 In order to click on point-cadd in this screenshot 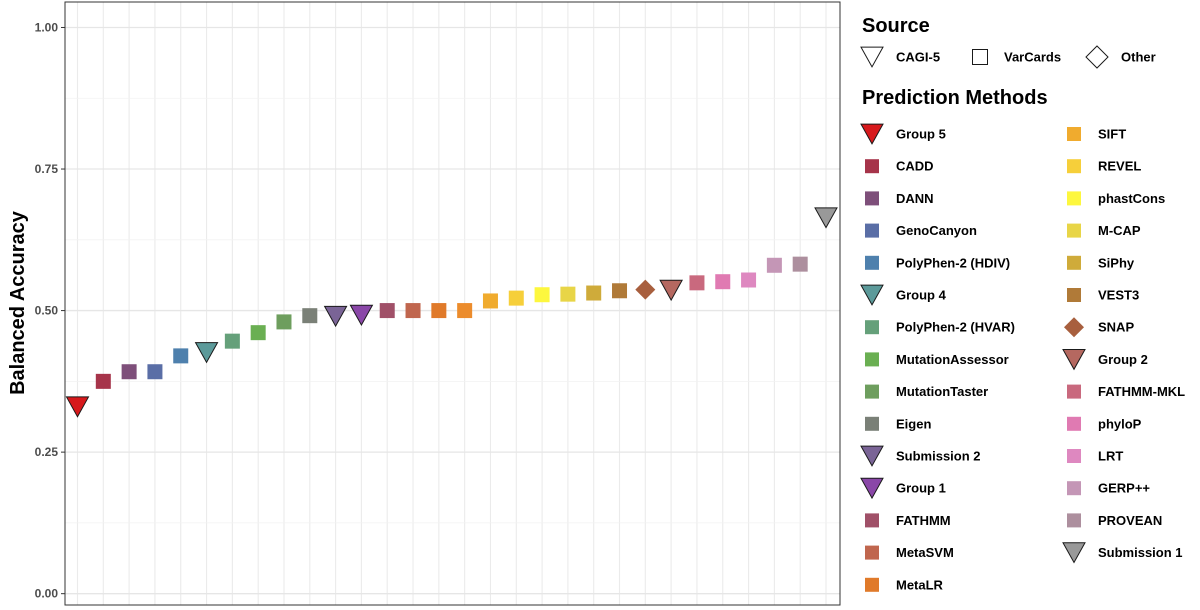, I will do `click(103, 381)`.